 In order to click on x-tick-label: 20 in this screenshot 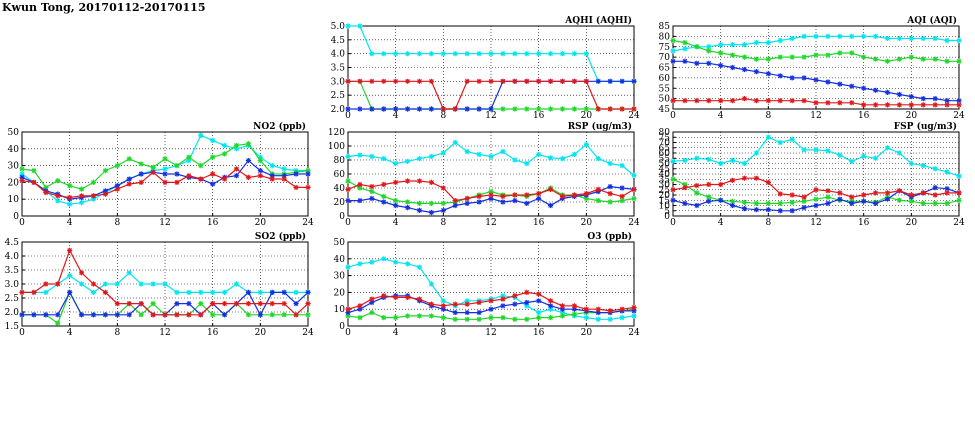, I will do `click(912, 223)`.